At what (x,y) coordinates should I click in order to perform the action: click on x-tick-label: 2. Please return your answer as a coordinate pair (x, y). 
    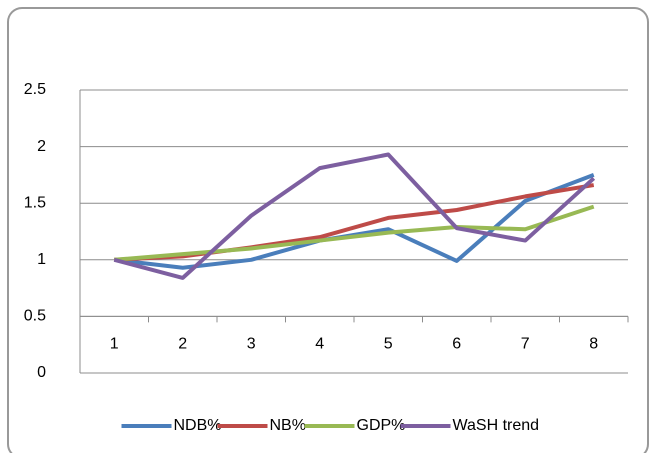
    Looking at the image, I should click on (182, 344).